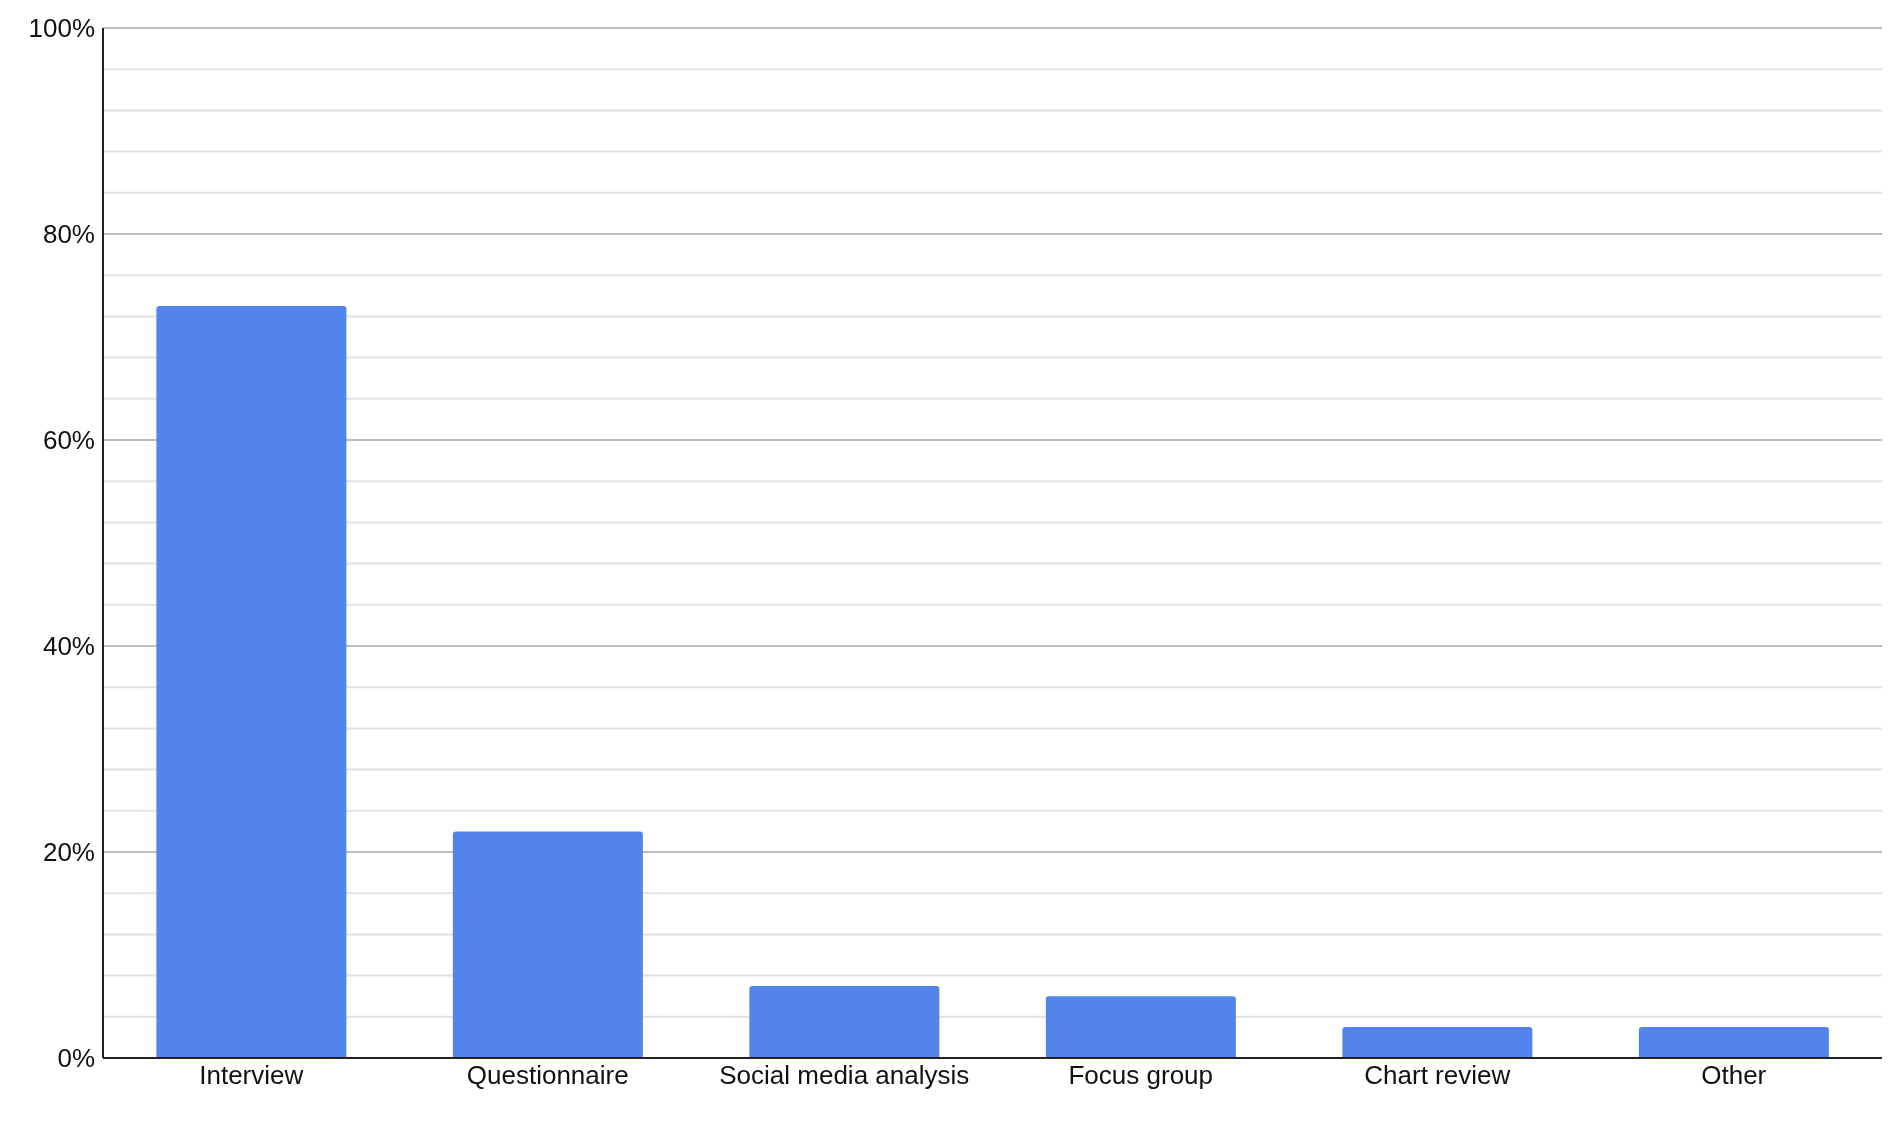  What do you see at coordinates (68, 440) in the screenshot?
I see `y-tick-label: 60%` at bounding box center [68, 440].